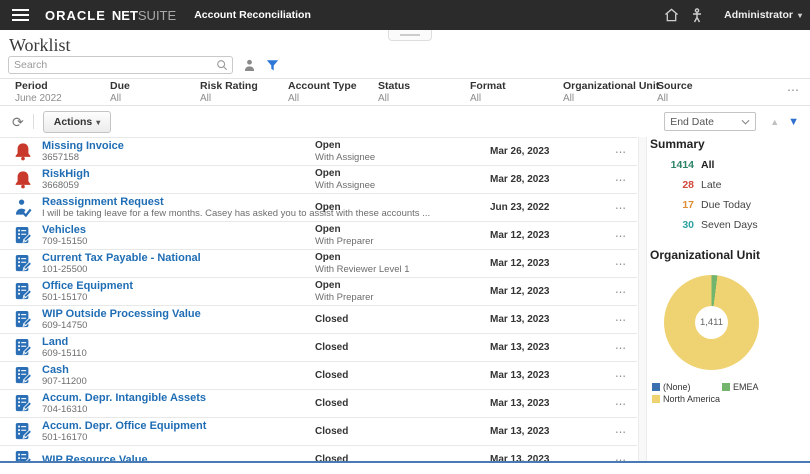 The width and height of the screenshot is (810, 474). What do you see at coordinates (229, 86) in the screenshot?
I see `filter-label: Risk Rating` at bounding box center [229, 86].